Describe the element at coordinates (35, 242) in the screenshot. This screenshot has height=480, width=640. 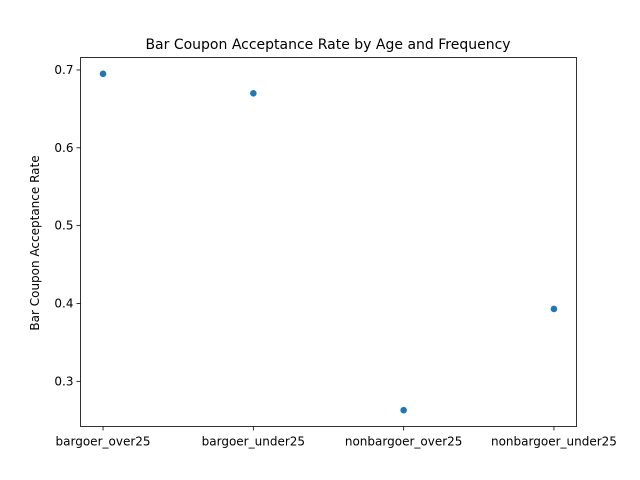
I see `y-axis-label: Bar Coupon Acceptance Rate` at that location.